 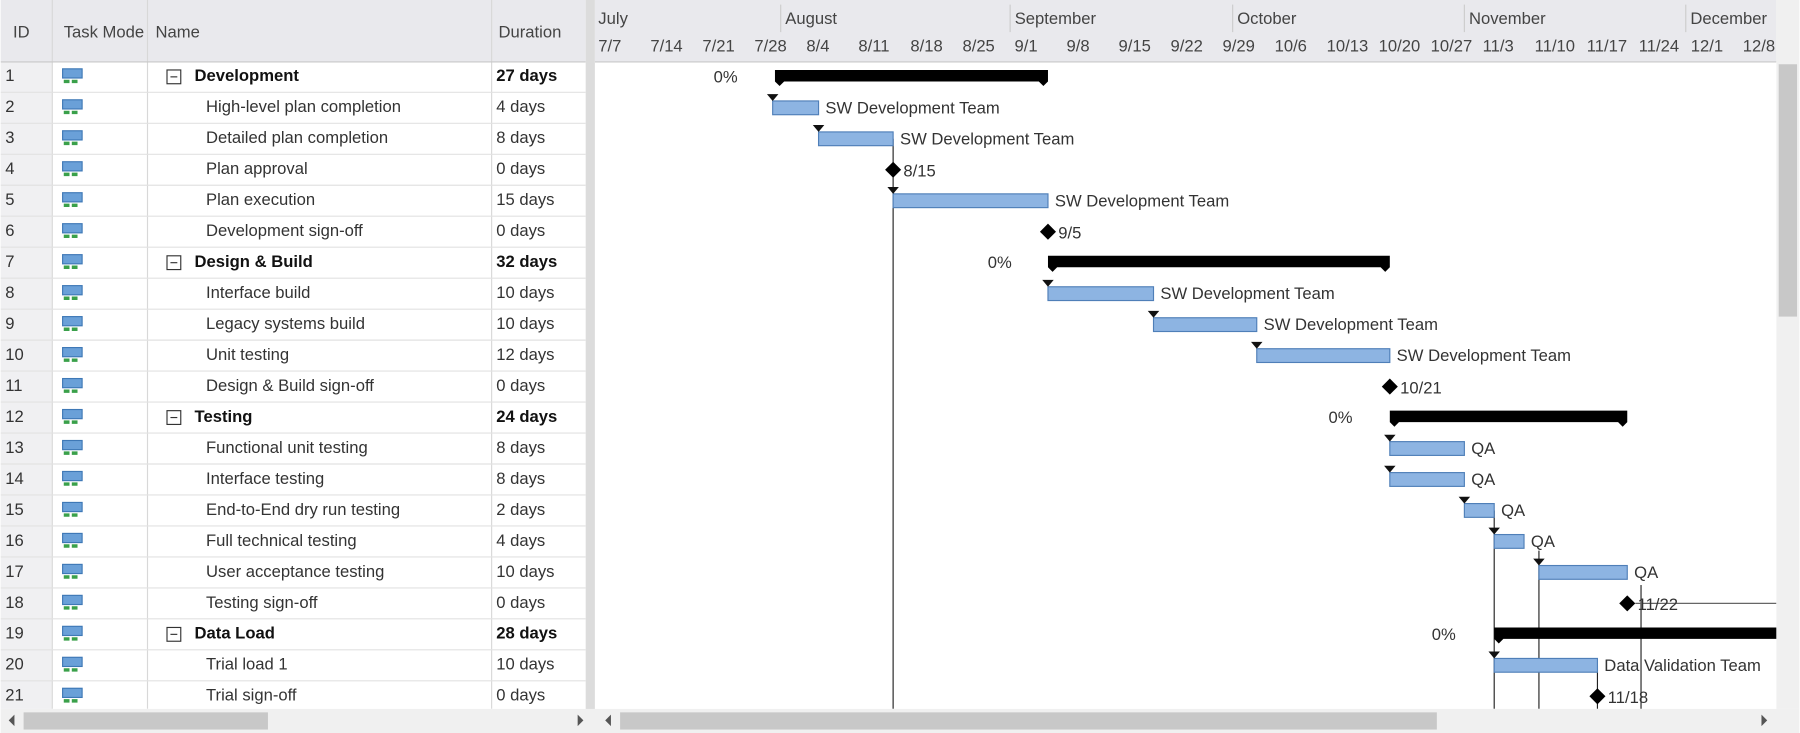 I want to click on task-id: 9, so click(x=9, y=323).